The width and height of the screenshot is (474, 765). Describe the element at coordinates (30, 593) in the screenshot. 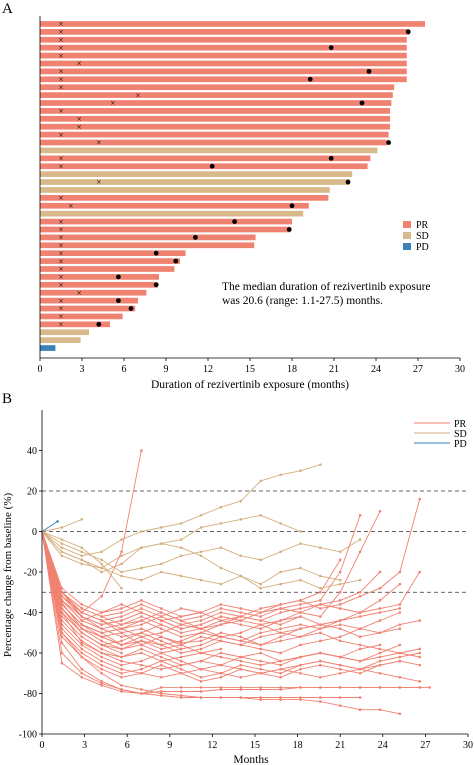

I see `panel-b-y-ticks: -100 -80 -60 -40 -20 0 20 40` at that location.